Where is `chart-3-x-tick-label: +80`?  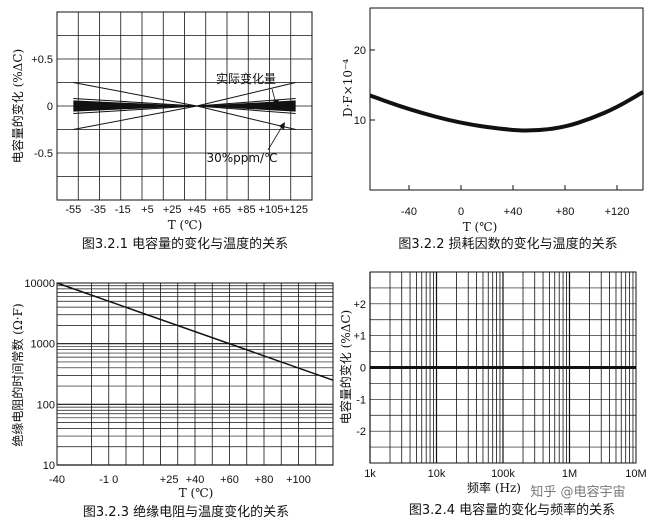 chart-3-x-tick-label: +80 is located at coordinates (264, 480).